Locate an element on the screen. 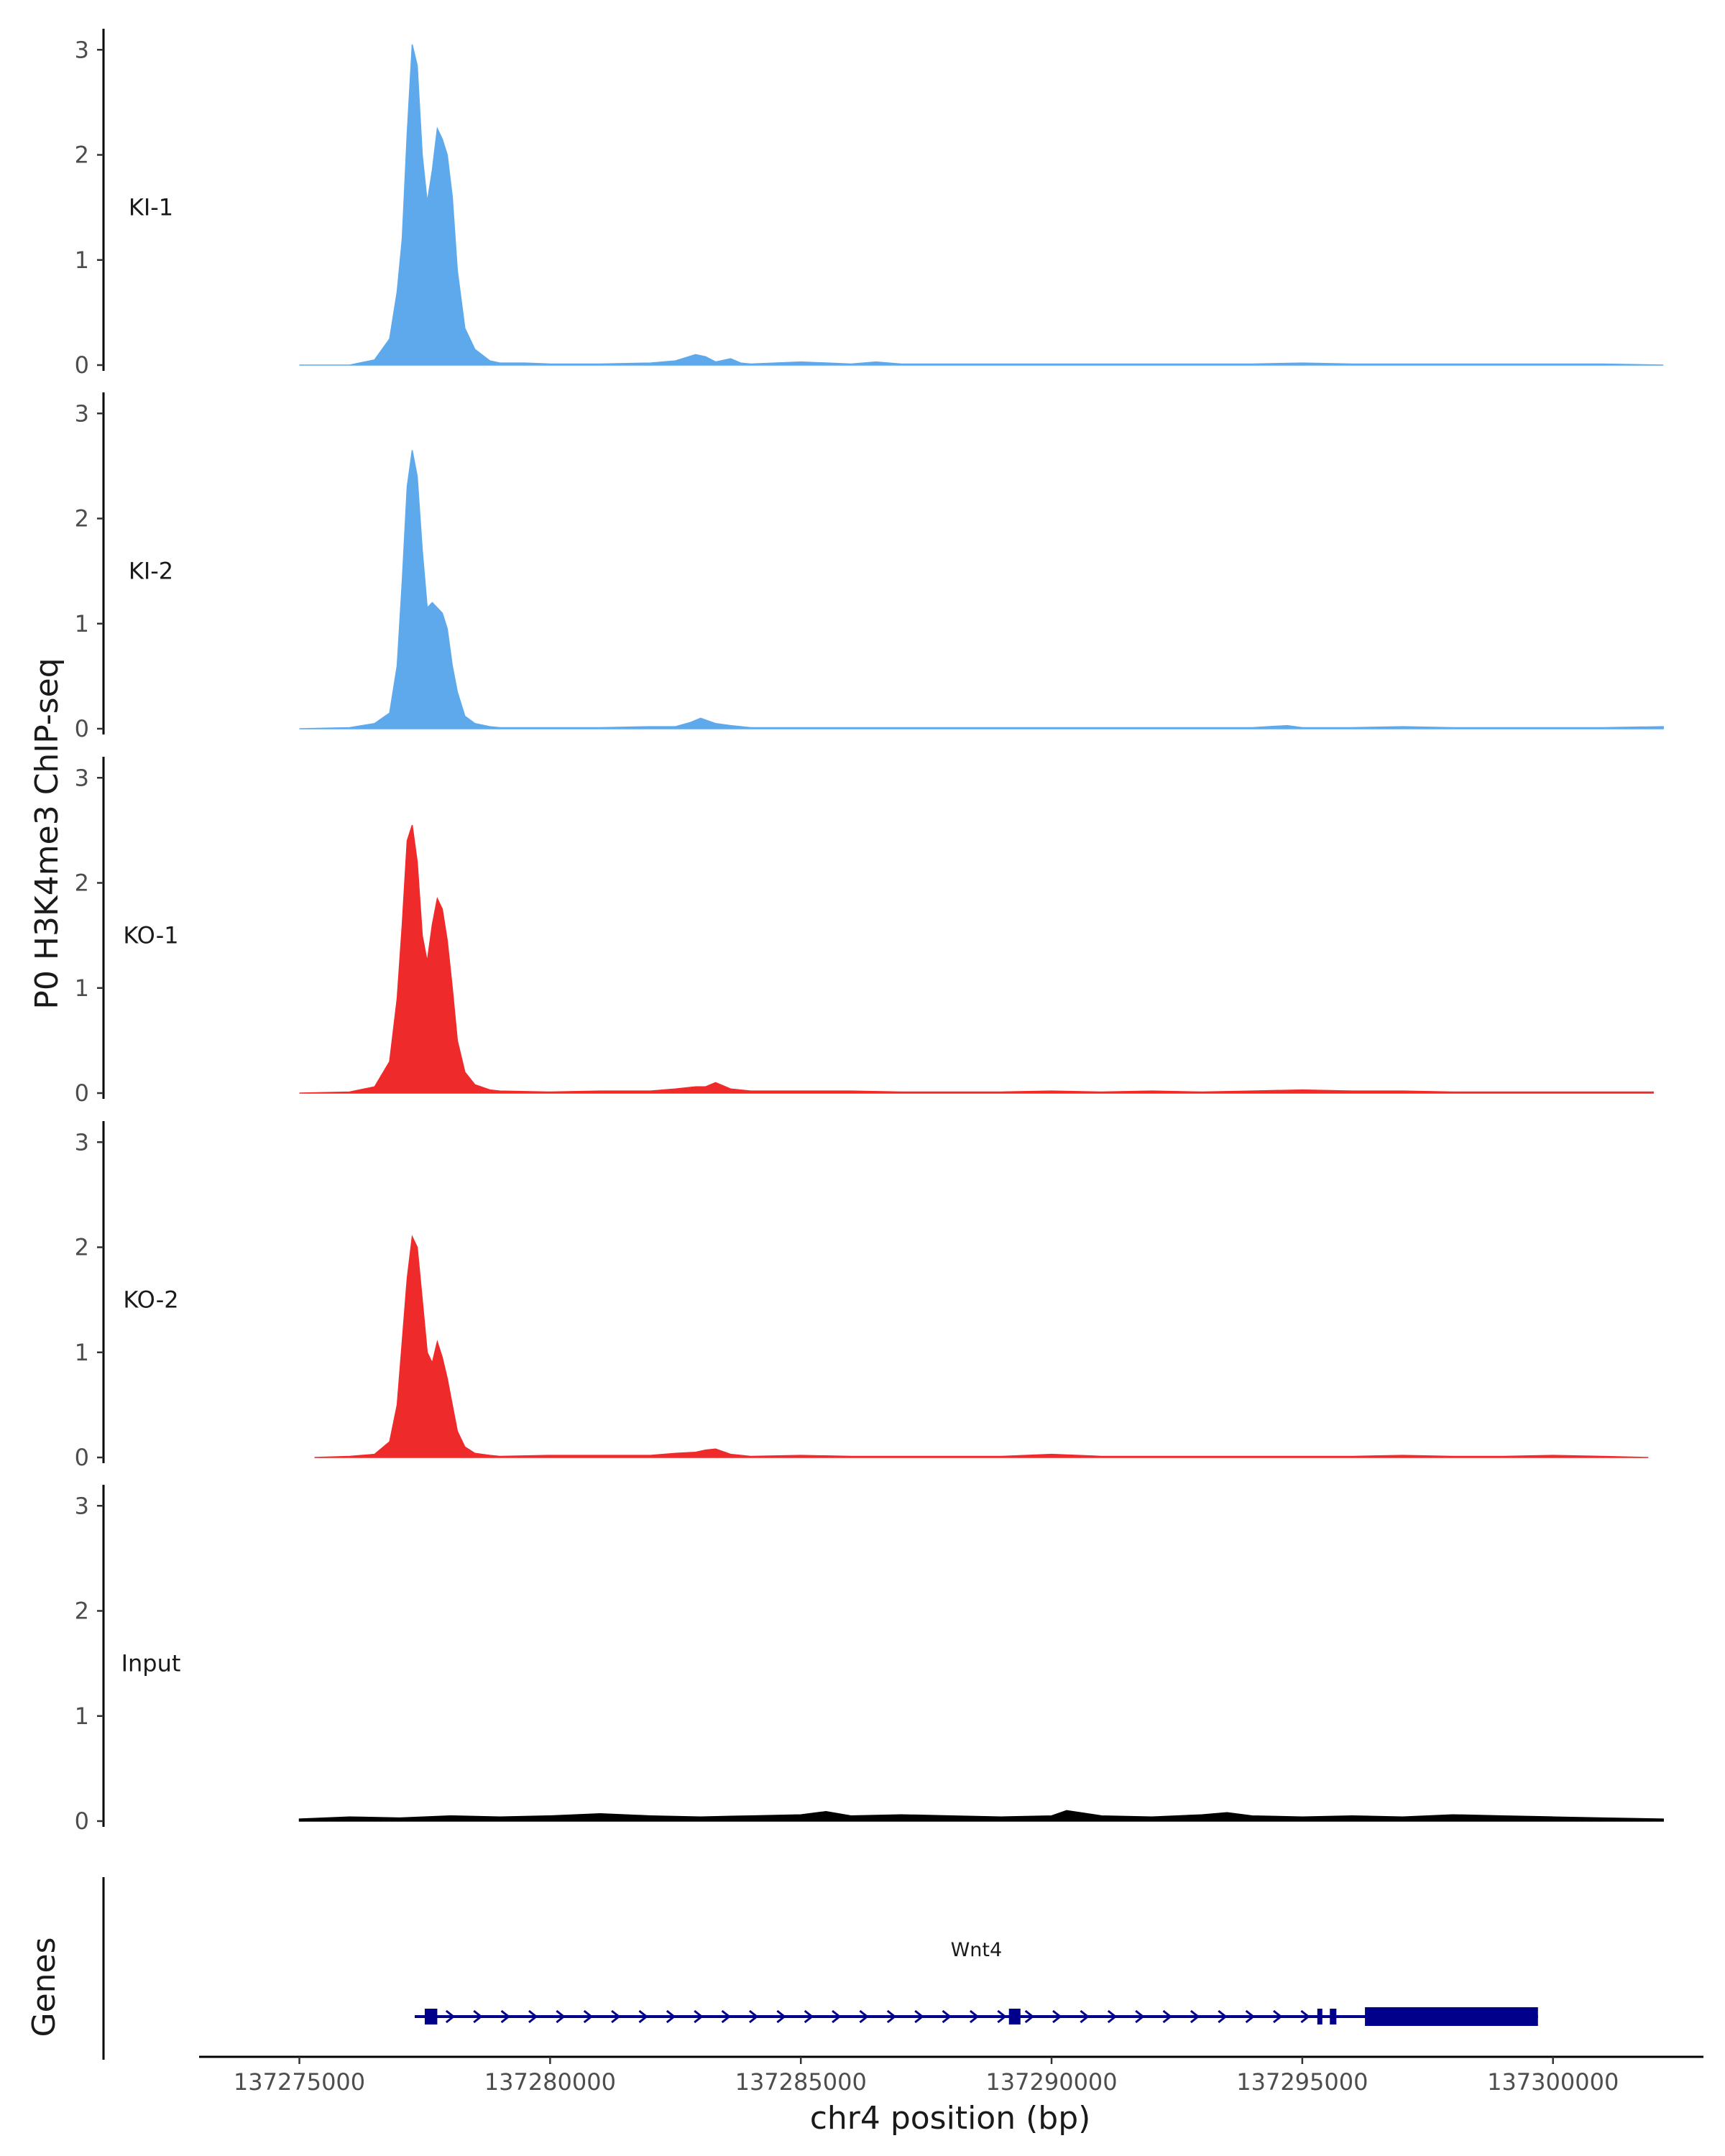  track-ki-1: 0 1 2 3 KI-1 is located at coordinates (869, 204).